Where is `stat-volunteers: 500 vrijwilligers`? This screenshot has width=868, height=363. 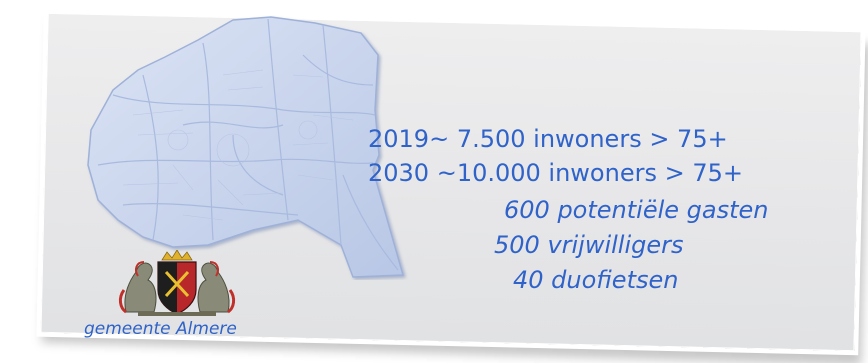
stat-volunteers: 500 vrijwilligers is located at coordinates (589, 245).